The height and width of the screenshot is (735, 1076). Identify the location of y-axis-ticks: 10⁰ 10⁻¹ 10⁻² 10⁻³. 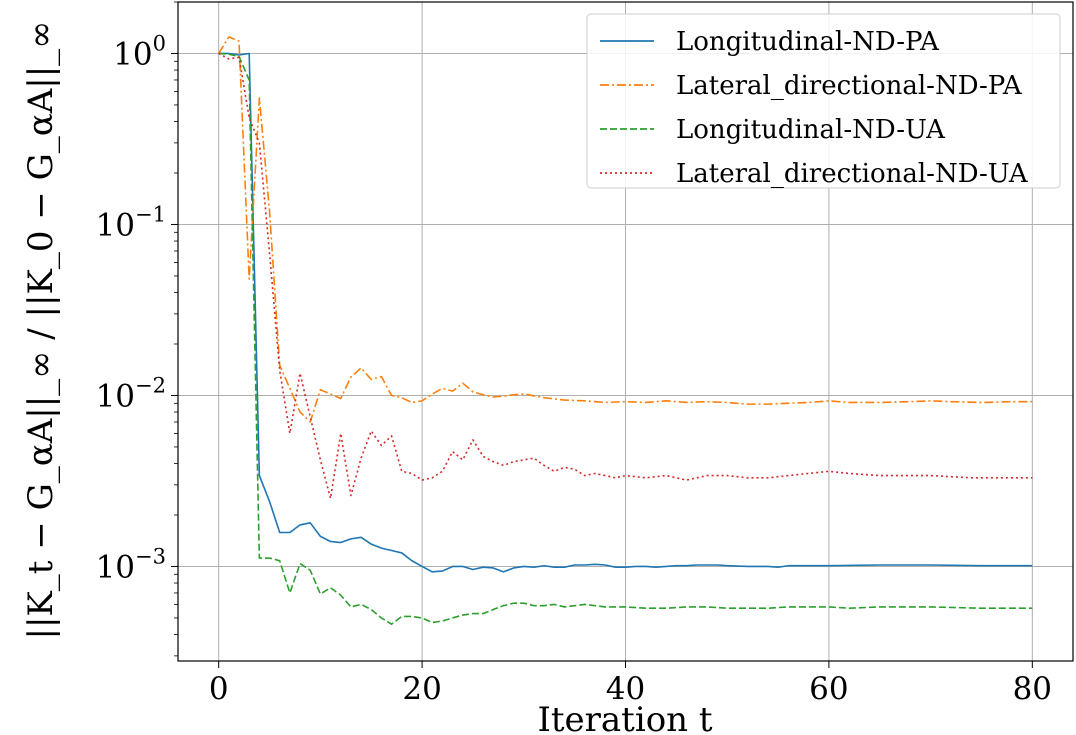
(137, 329).